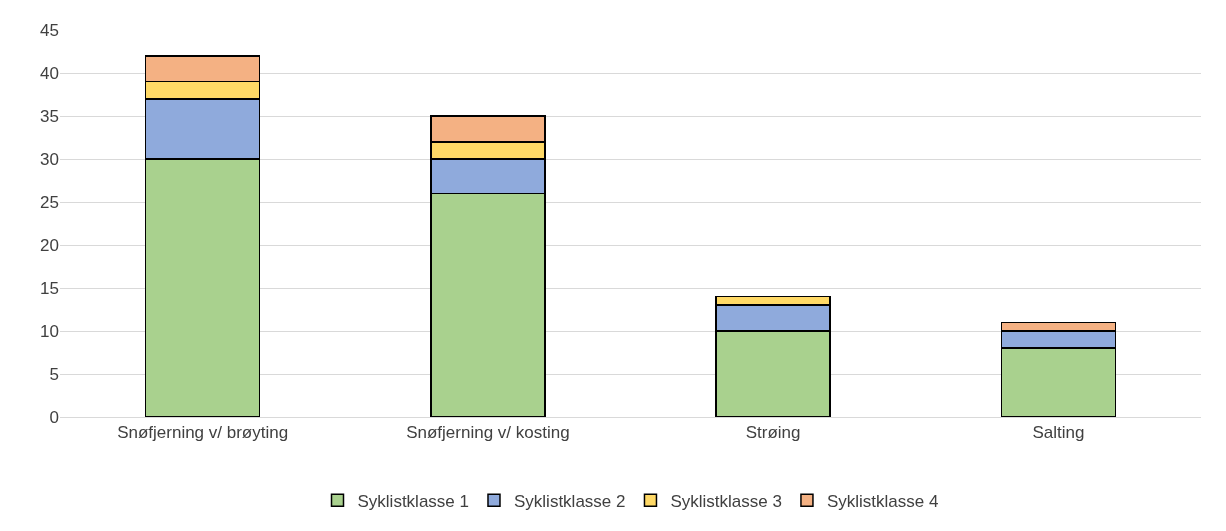  I want to click on x-tick-label: Snøfjerning v/ kosting, so click(488, 433).